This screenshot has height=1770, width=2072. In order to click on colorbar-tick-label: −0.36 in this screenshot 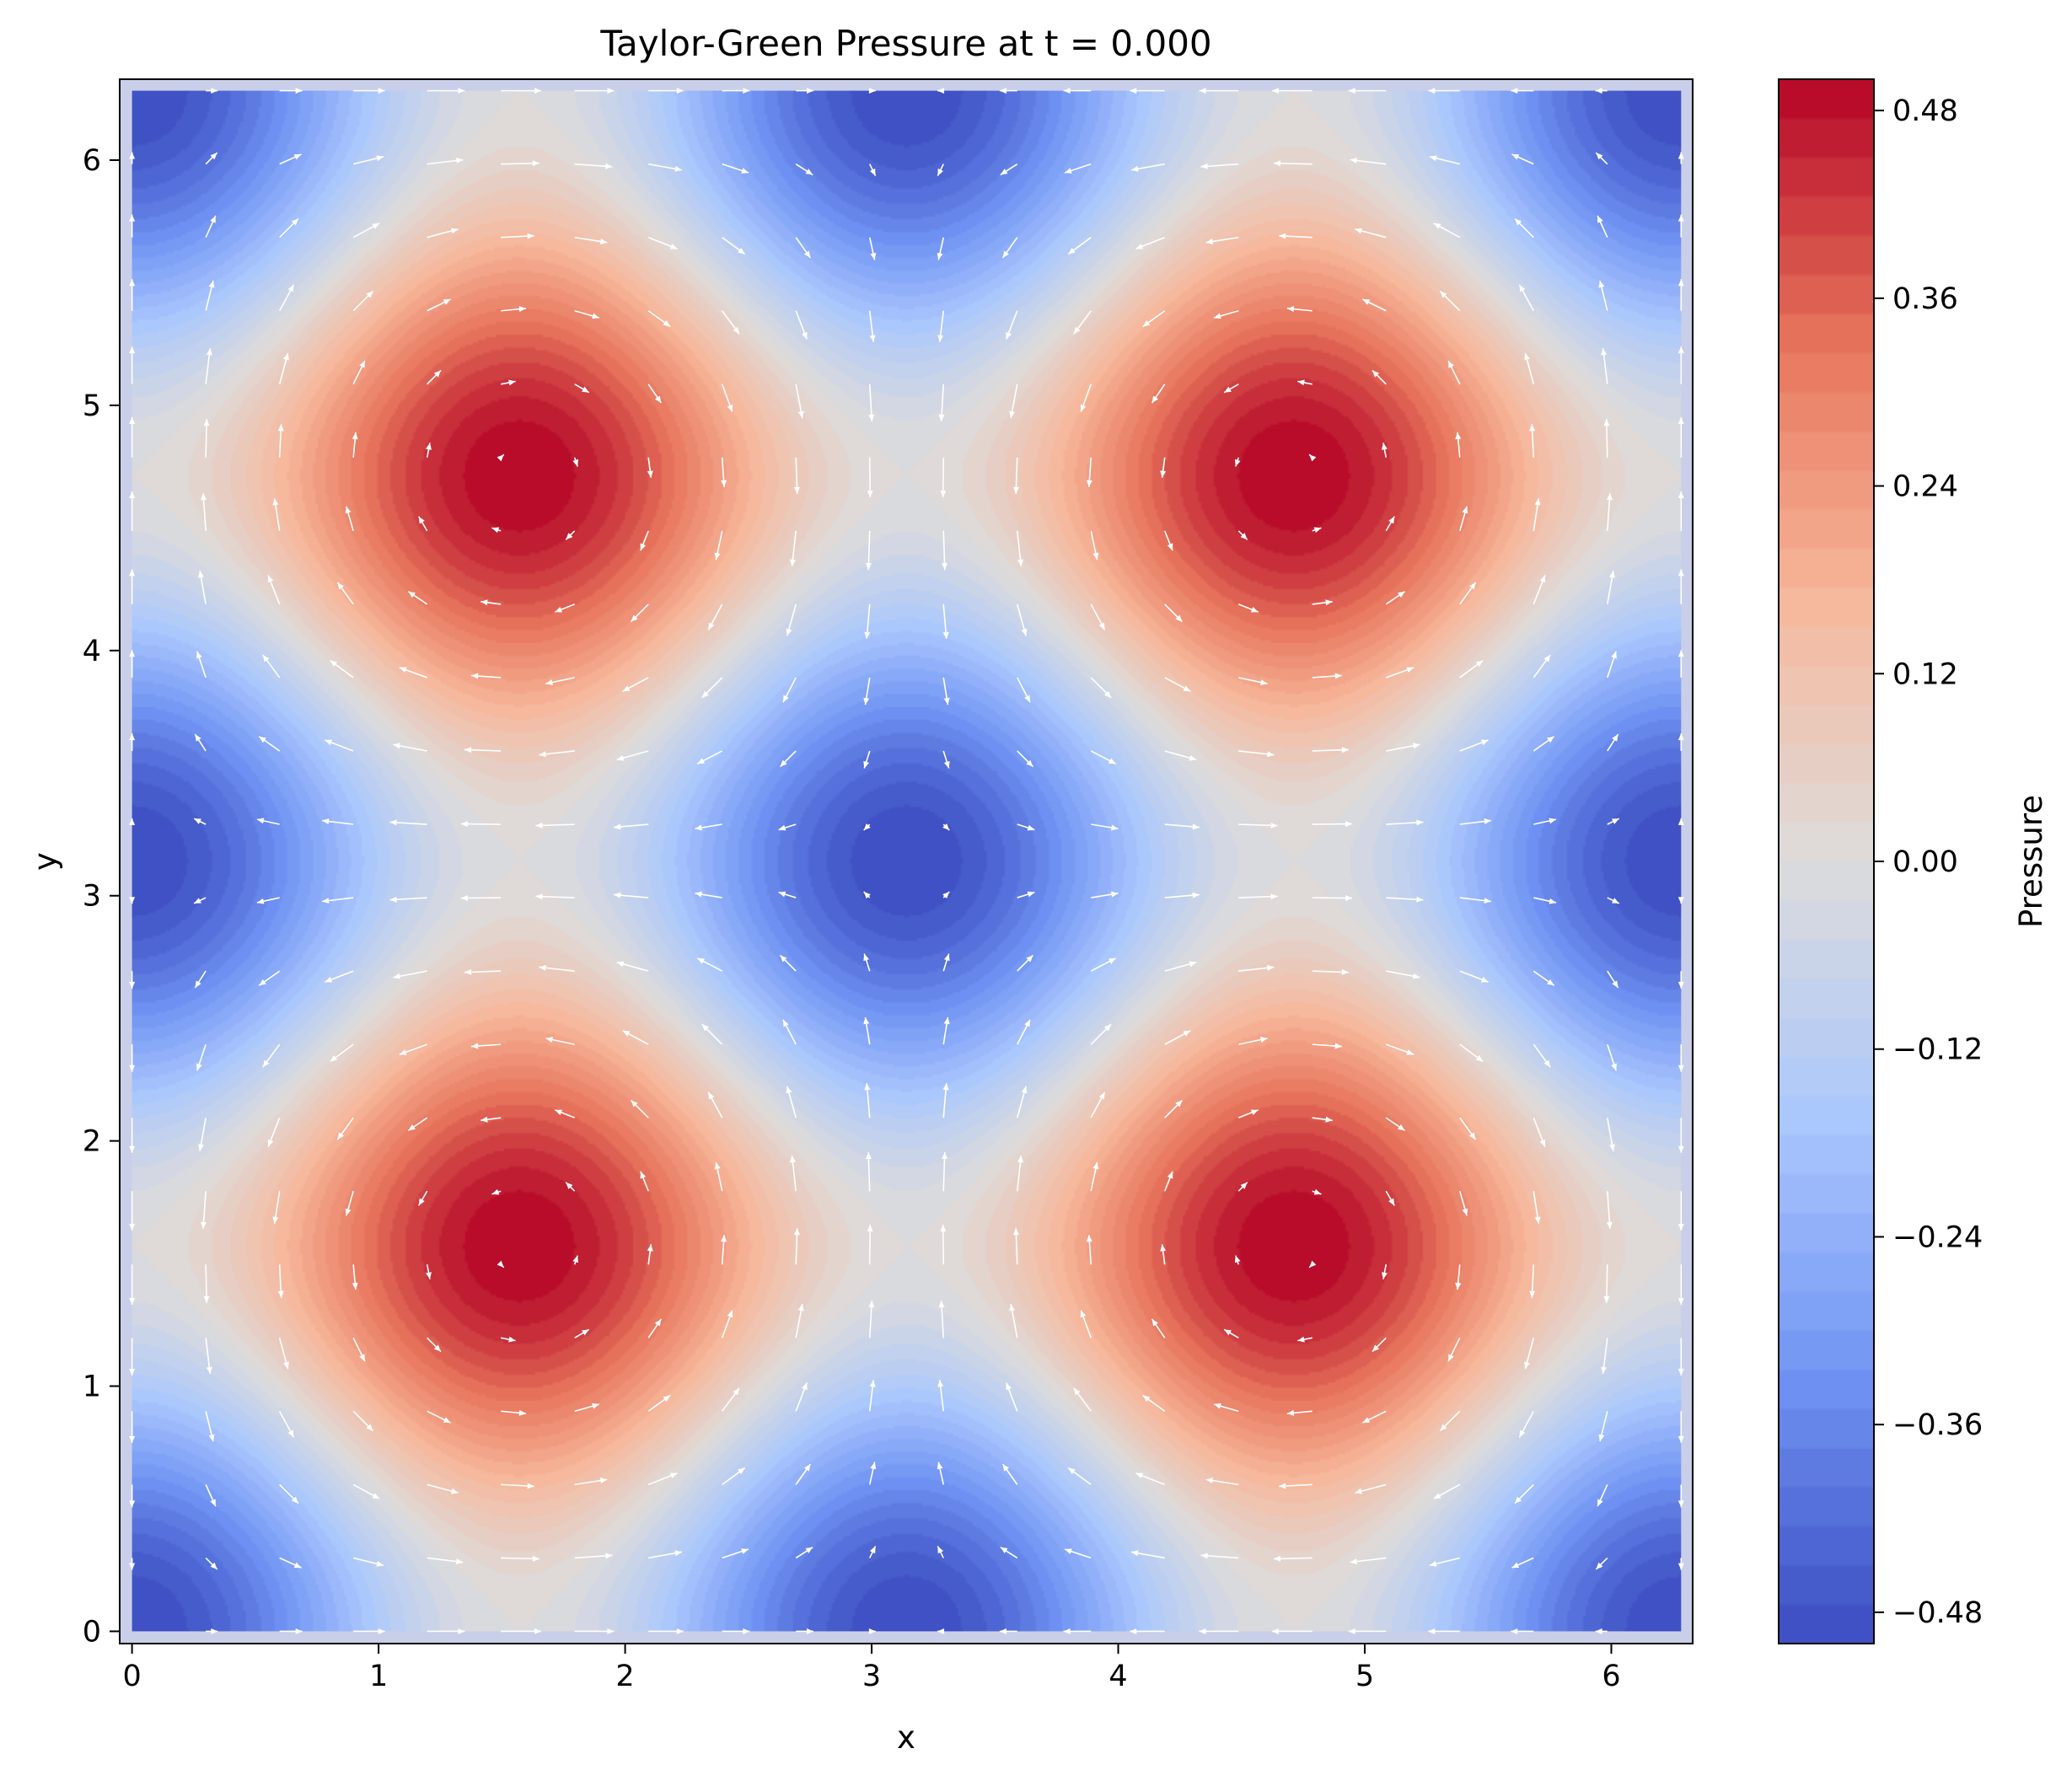, I will do `click(1937, 1425)`.